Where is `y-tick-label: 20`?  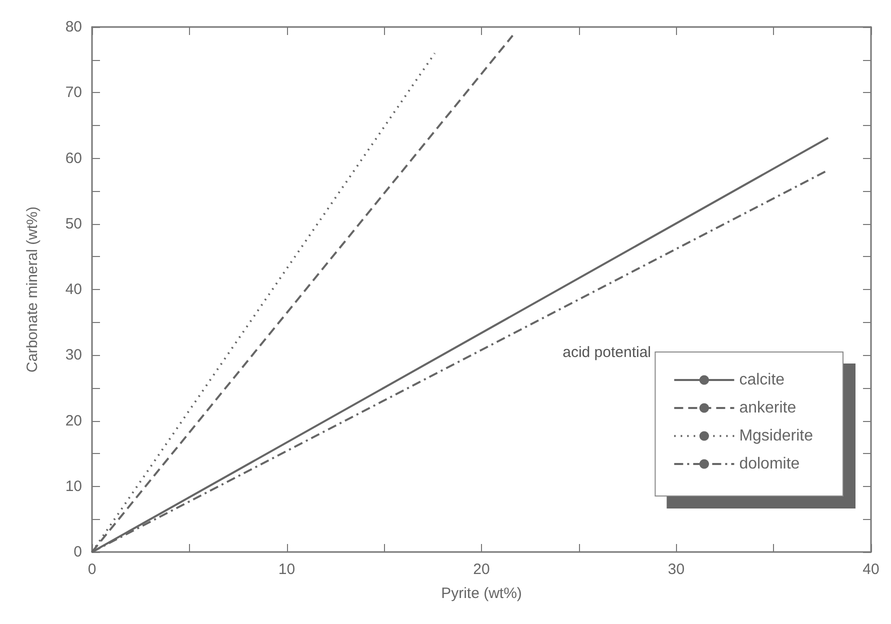
y-tick-label: 20 is located at coordinates (73, 421).